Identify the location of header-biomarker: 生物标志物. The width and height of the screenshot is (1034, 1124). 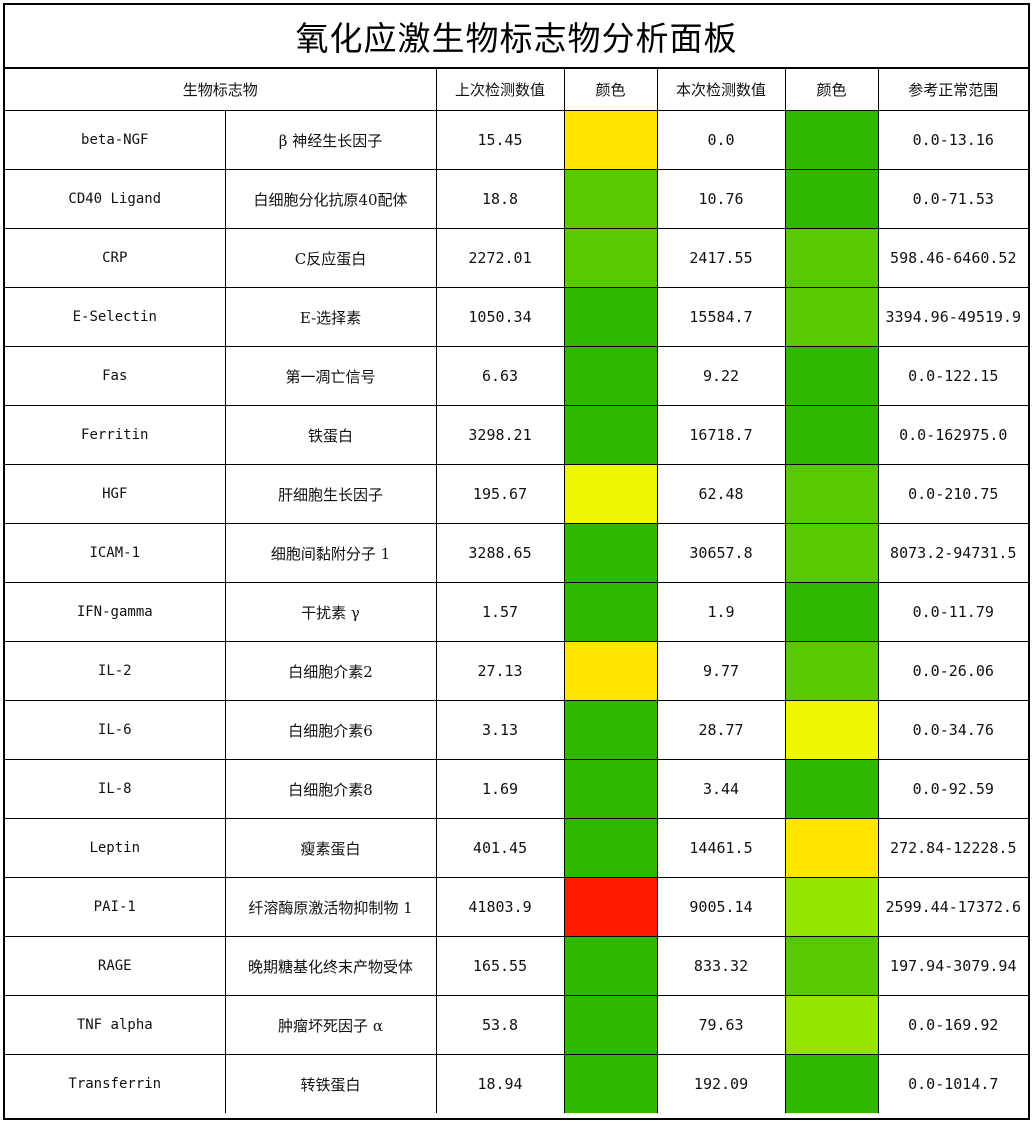
(221, 90).